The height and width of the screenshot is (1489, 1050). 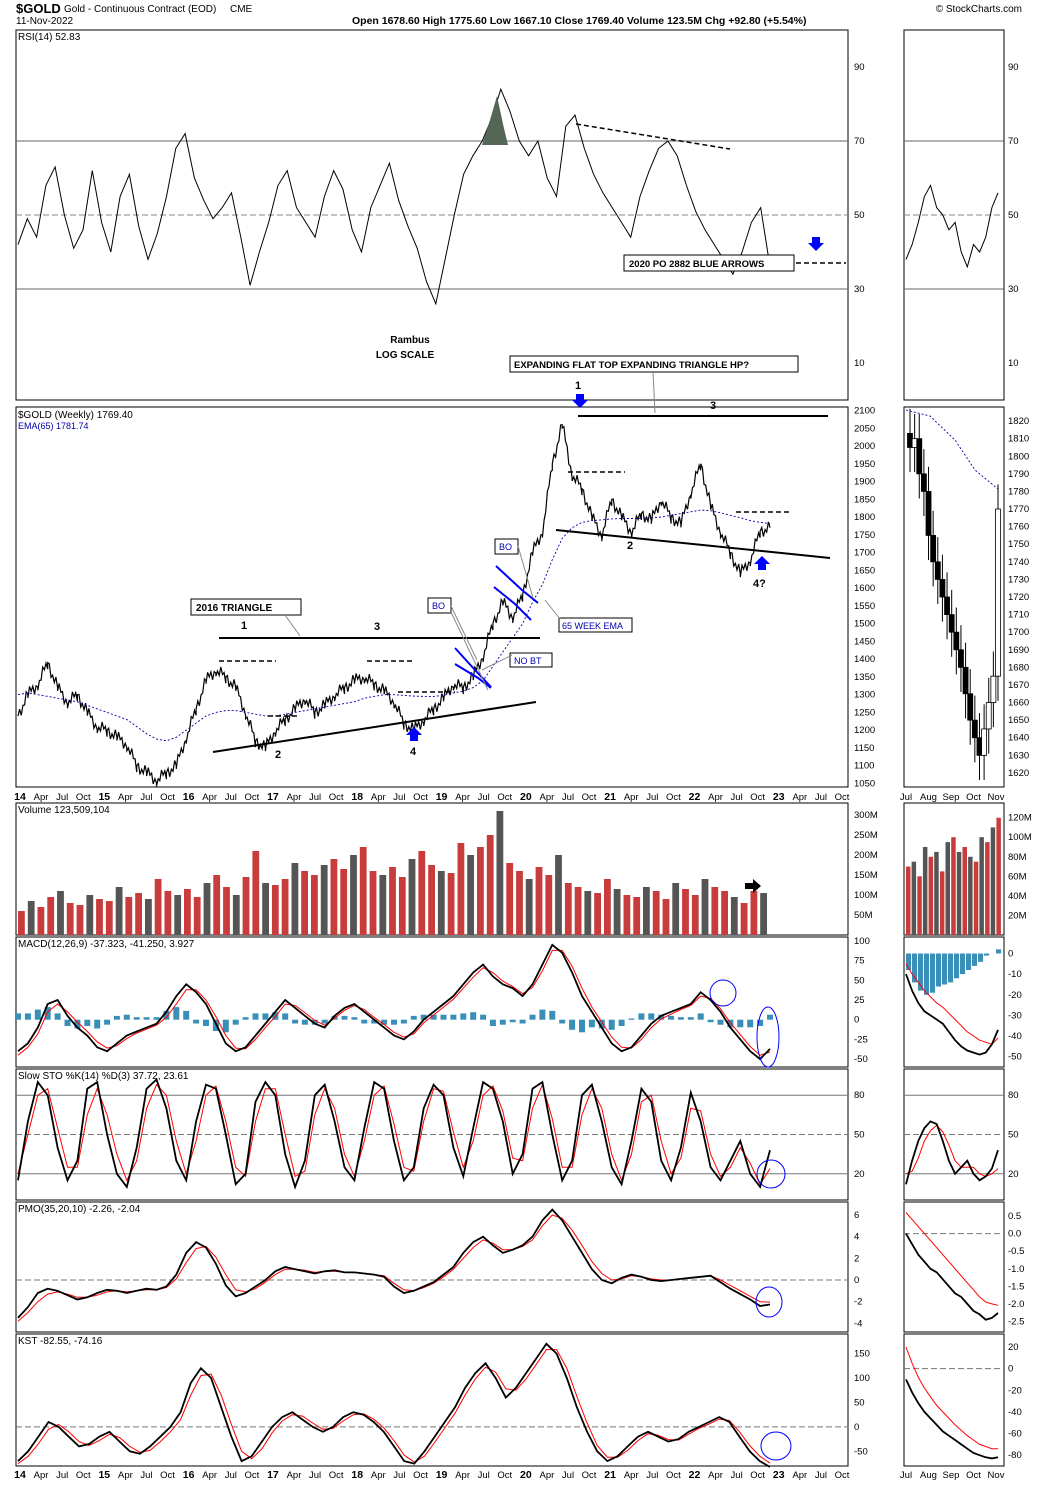 What do you see at coordinates (759, 584) in the screenshot?
I see `point-4b: 4?` at bounding box center [759, 584].